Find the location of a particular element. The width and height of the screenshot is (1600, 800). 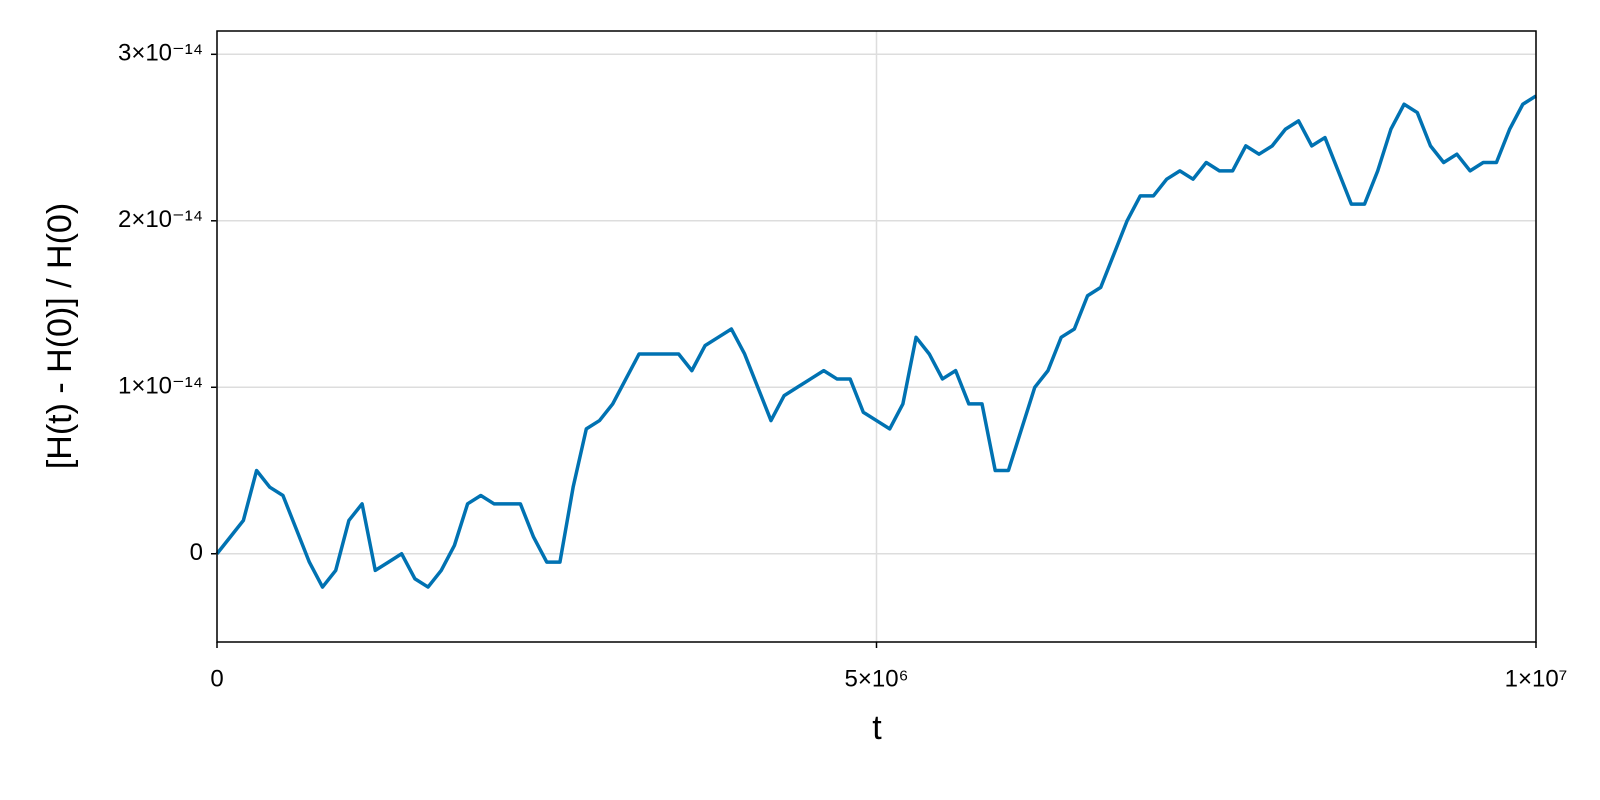

y-tick-label: 2×10⁻¹⁴ is located at coordinates (160, 219).